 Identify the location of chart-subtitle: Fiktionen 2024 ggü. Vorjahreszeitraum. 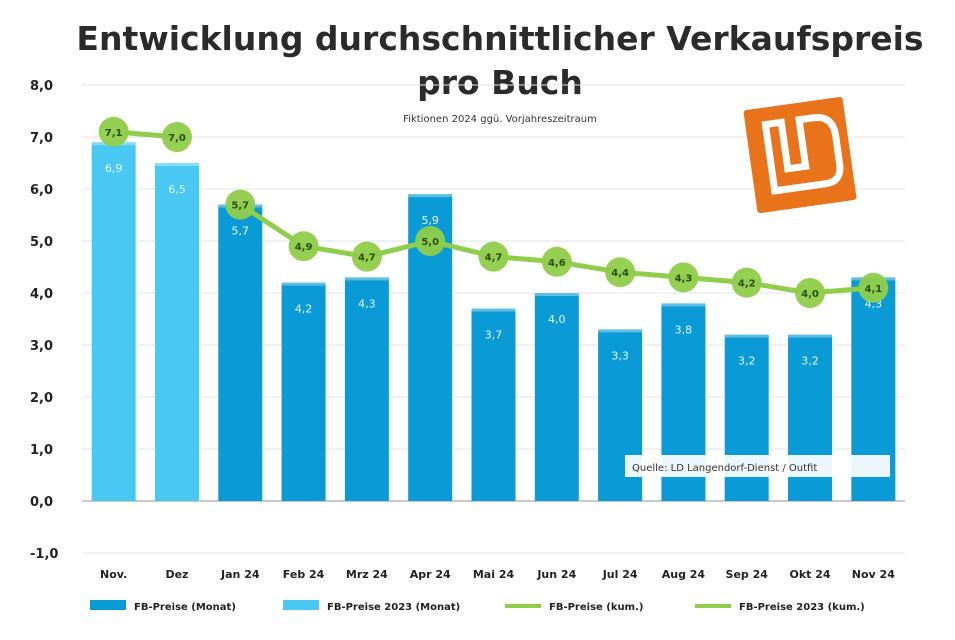
(500, 119).